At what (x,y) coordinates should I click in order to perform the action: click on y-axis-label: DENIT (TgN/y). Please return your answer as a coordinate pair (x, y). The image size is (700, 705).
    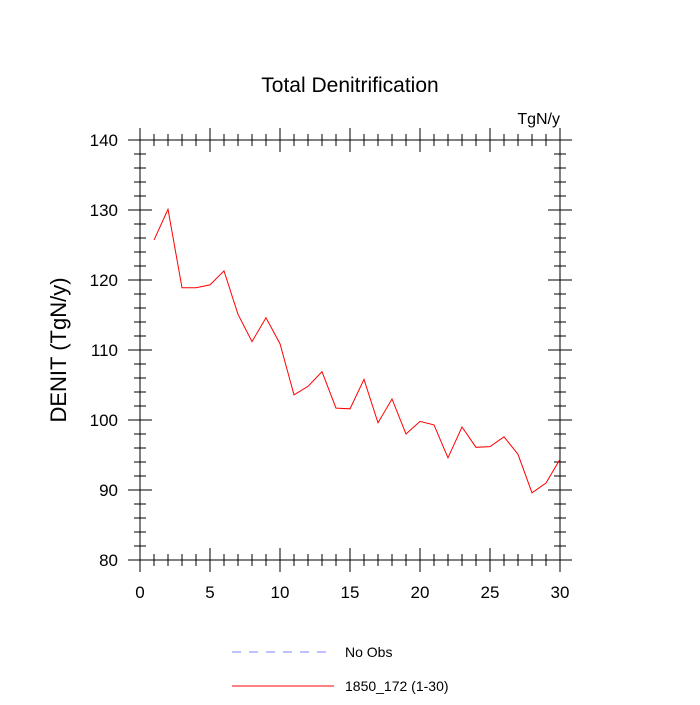
    Looking at the image, I should click on (58, 349).